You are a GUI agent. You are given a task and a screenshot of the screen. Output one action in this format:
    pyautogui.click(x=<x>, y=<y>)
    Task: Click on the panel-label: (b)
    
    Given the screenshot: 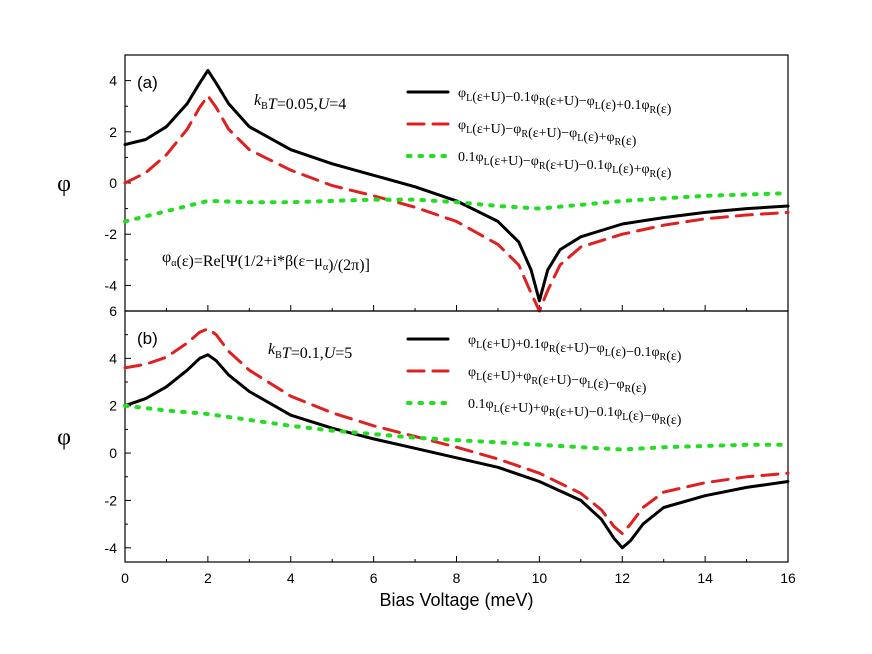 What is the action you would take?
    pyautogui.click(x=147, y=338)
    